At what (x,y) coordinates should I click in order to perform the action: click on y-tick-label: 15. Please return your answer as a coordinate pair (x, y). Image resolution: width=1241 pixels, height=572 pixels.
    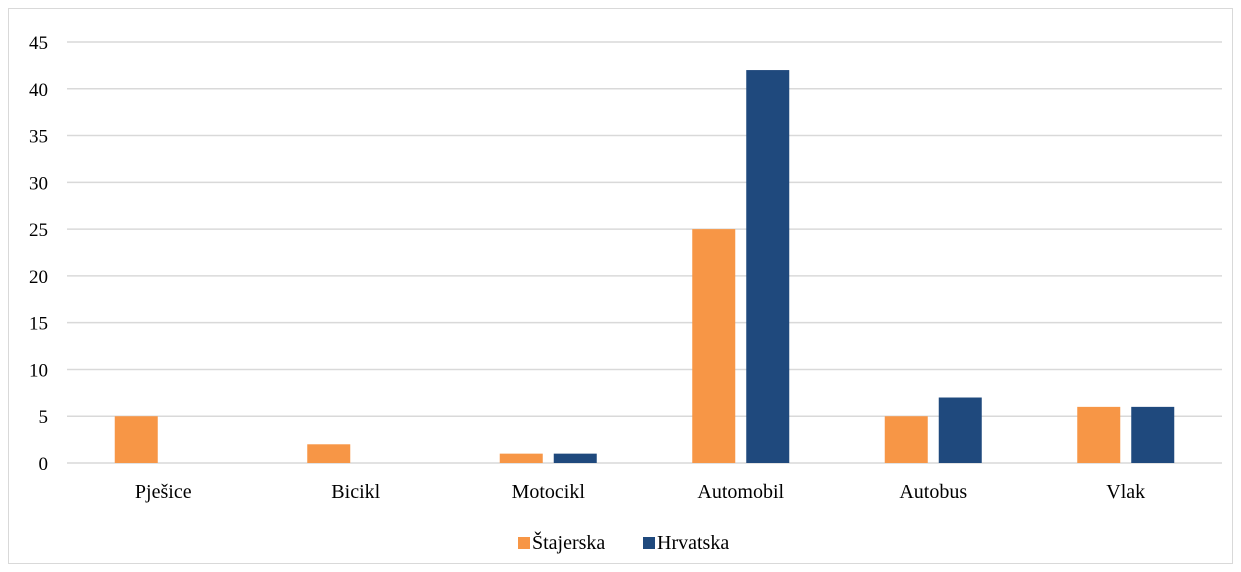
    Looking at the image, I should click on (38, 324).